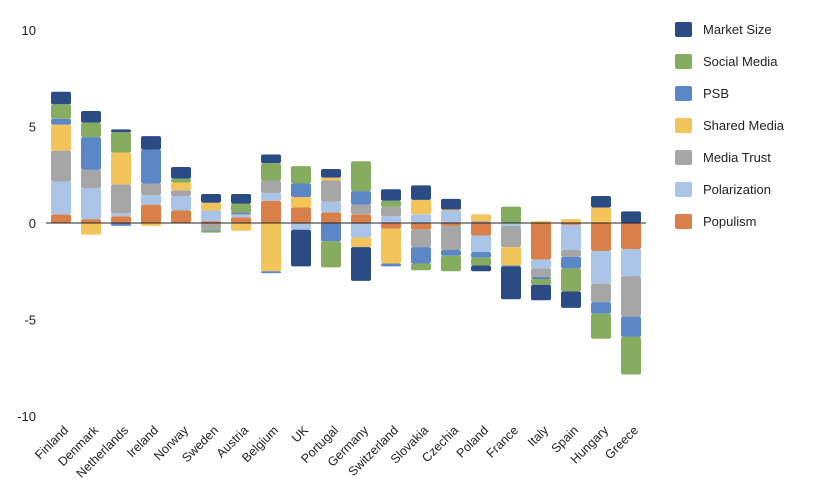  I want to click on bar-segment-portugal-populism, so click(331, 217).